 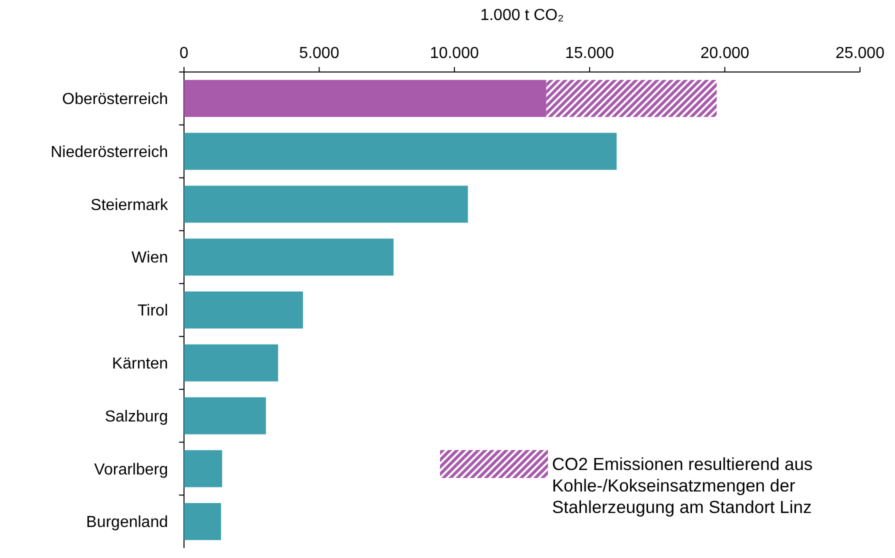 I want to click on y-tick-label: Niederösterreich, so click(x=109, y=152).